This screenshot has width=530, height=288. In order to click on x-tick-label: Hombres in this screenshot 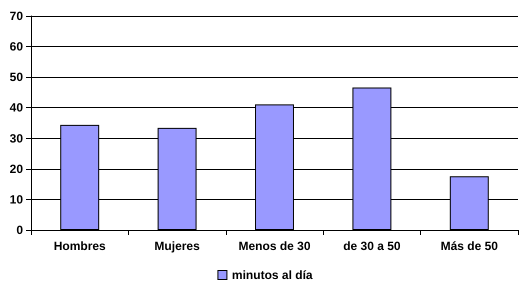, I will do `click(80, 246)`.